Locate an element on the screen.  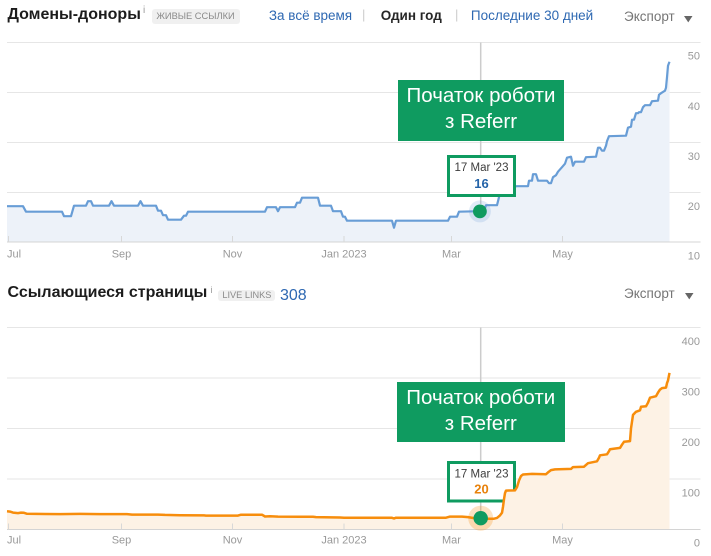
svg-text: 10 is located at coordinates (694, 256).